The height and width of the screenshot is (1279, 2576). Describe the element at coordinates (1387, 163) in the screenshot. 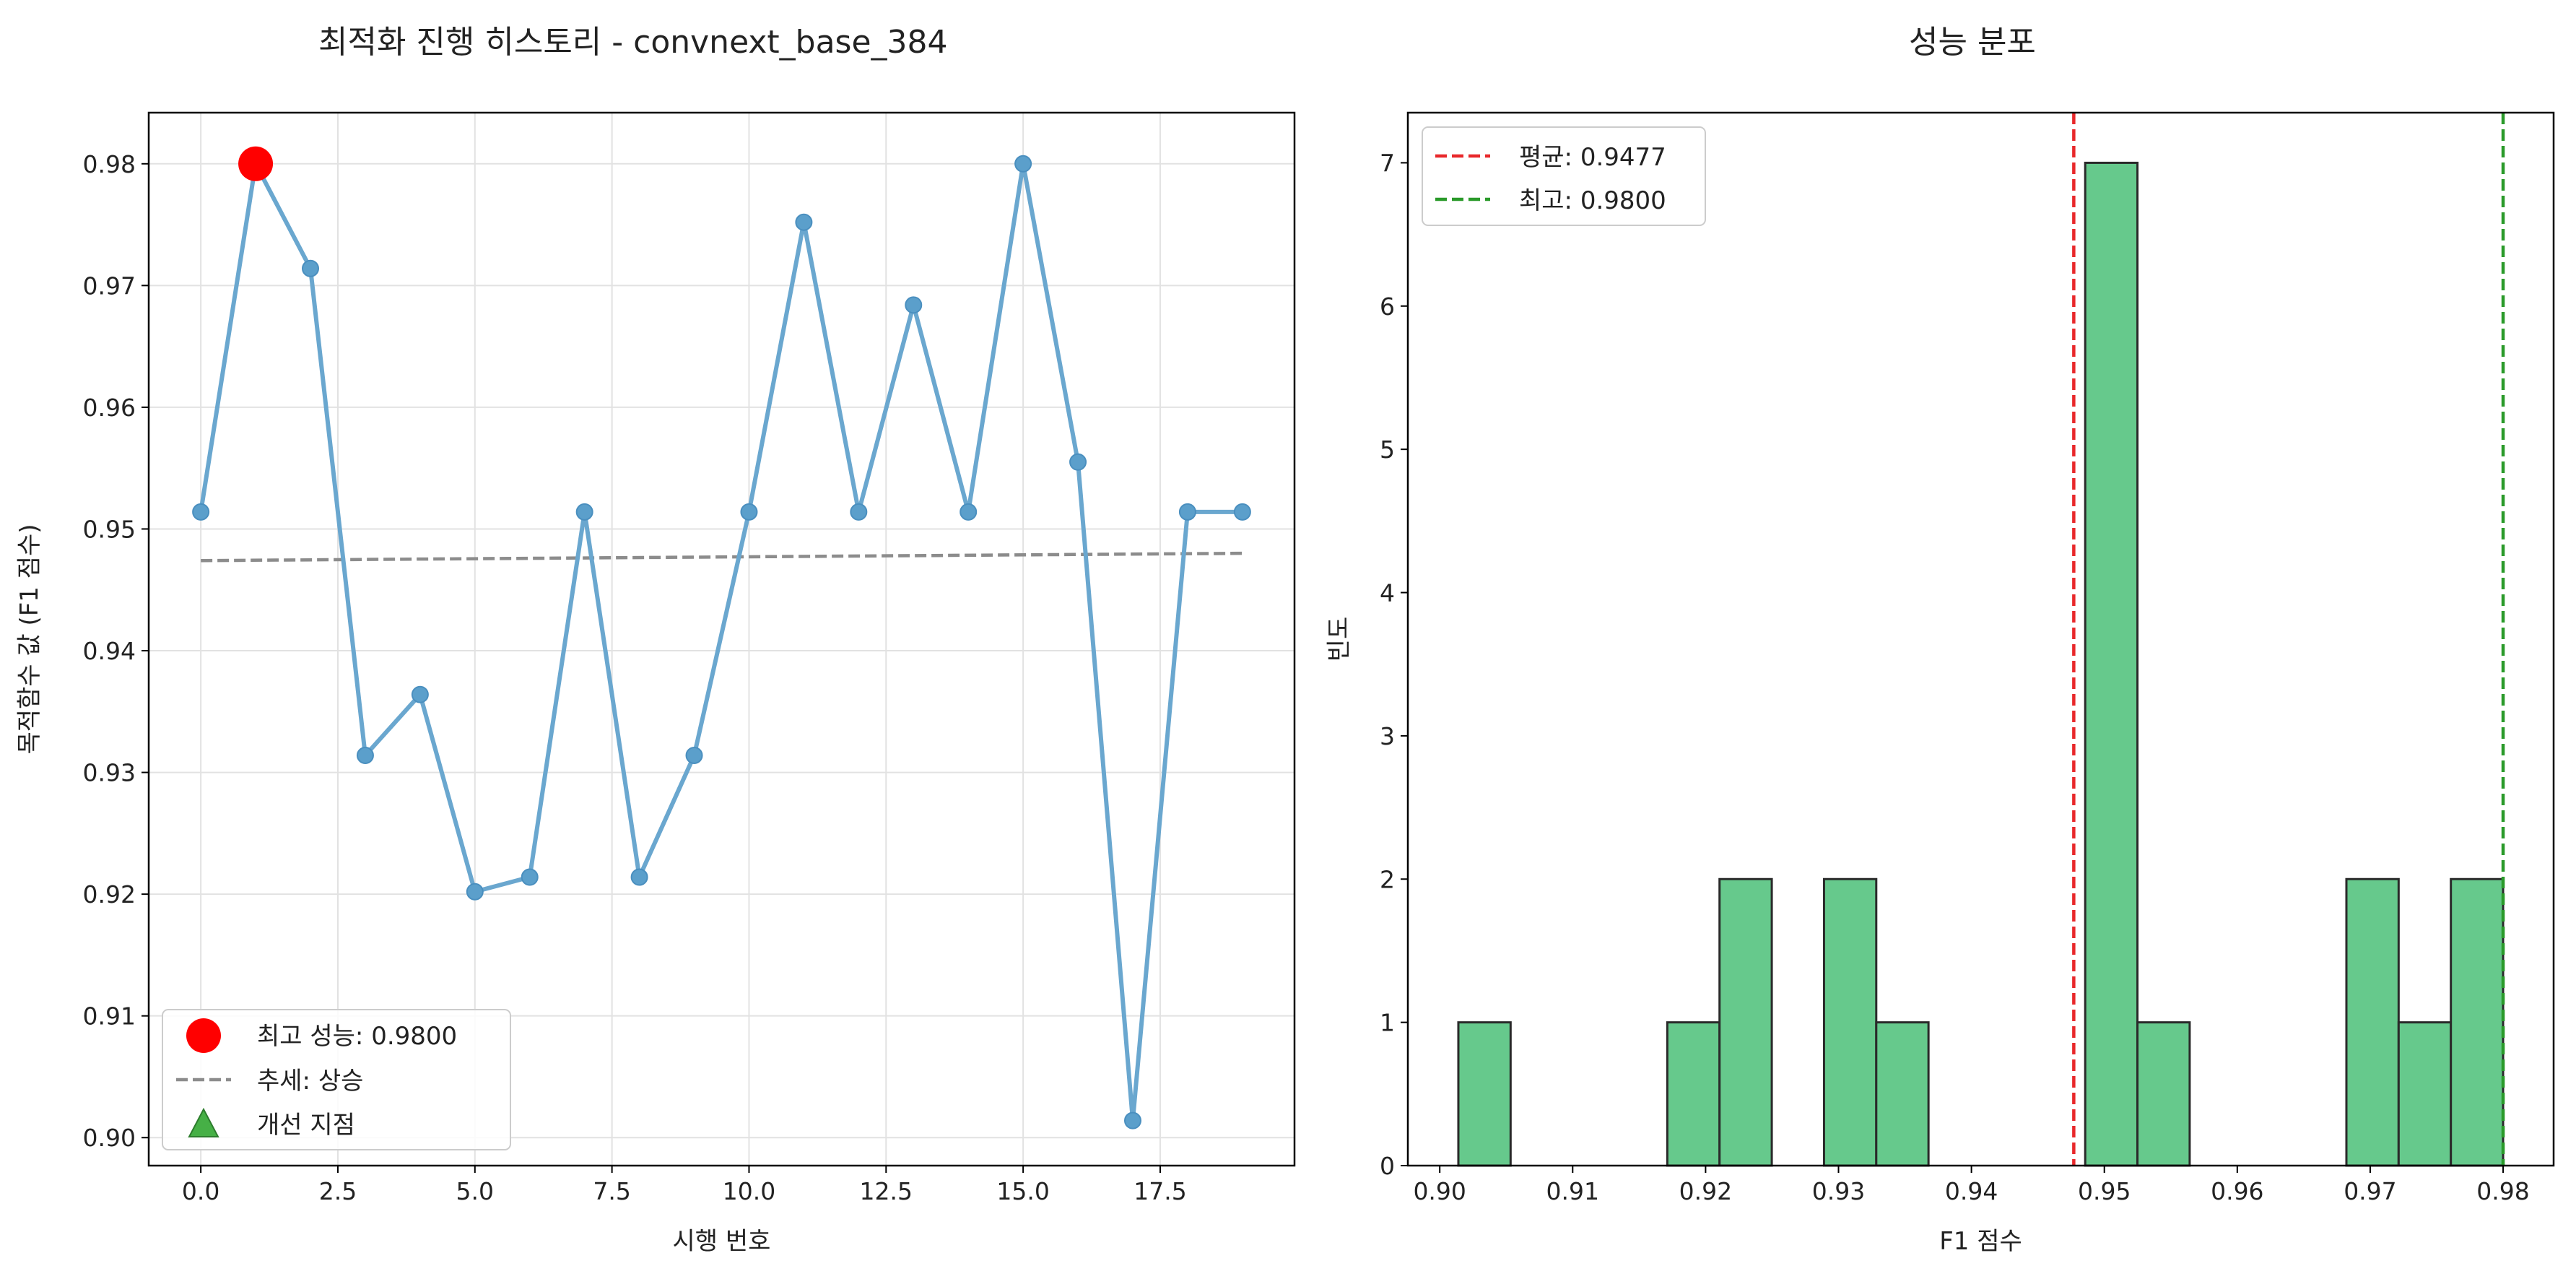

I see `y-tick-label: 7` at that location.